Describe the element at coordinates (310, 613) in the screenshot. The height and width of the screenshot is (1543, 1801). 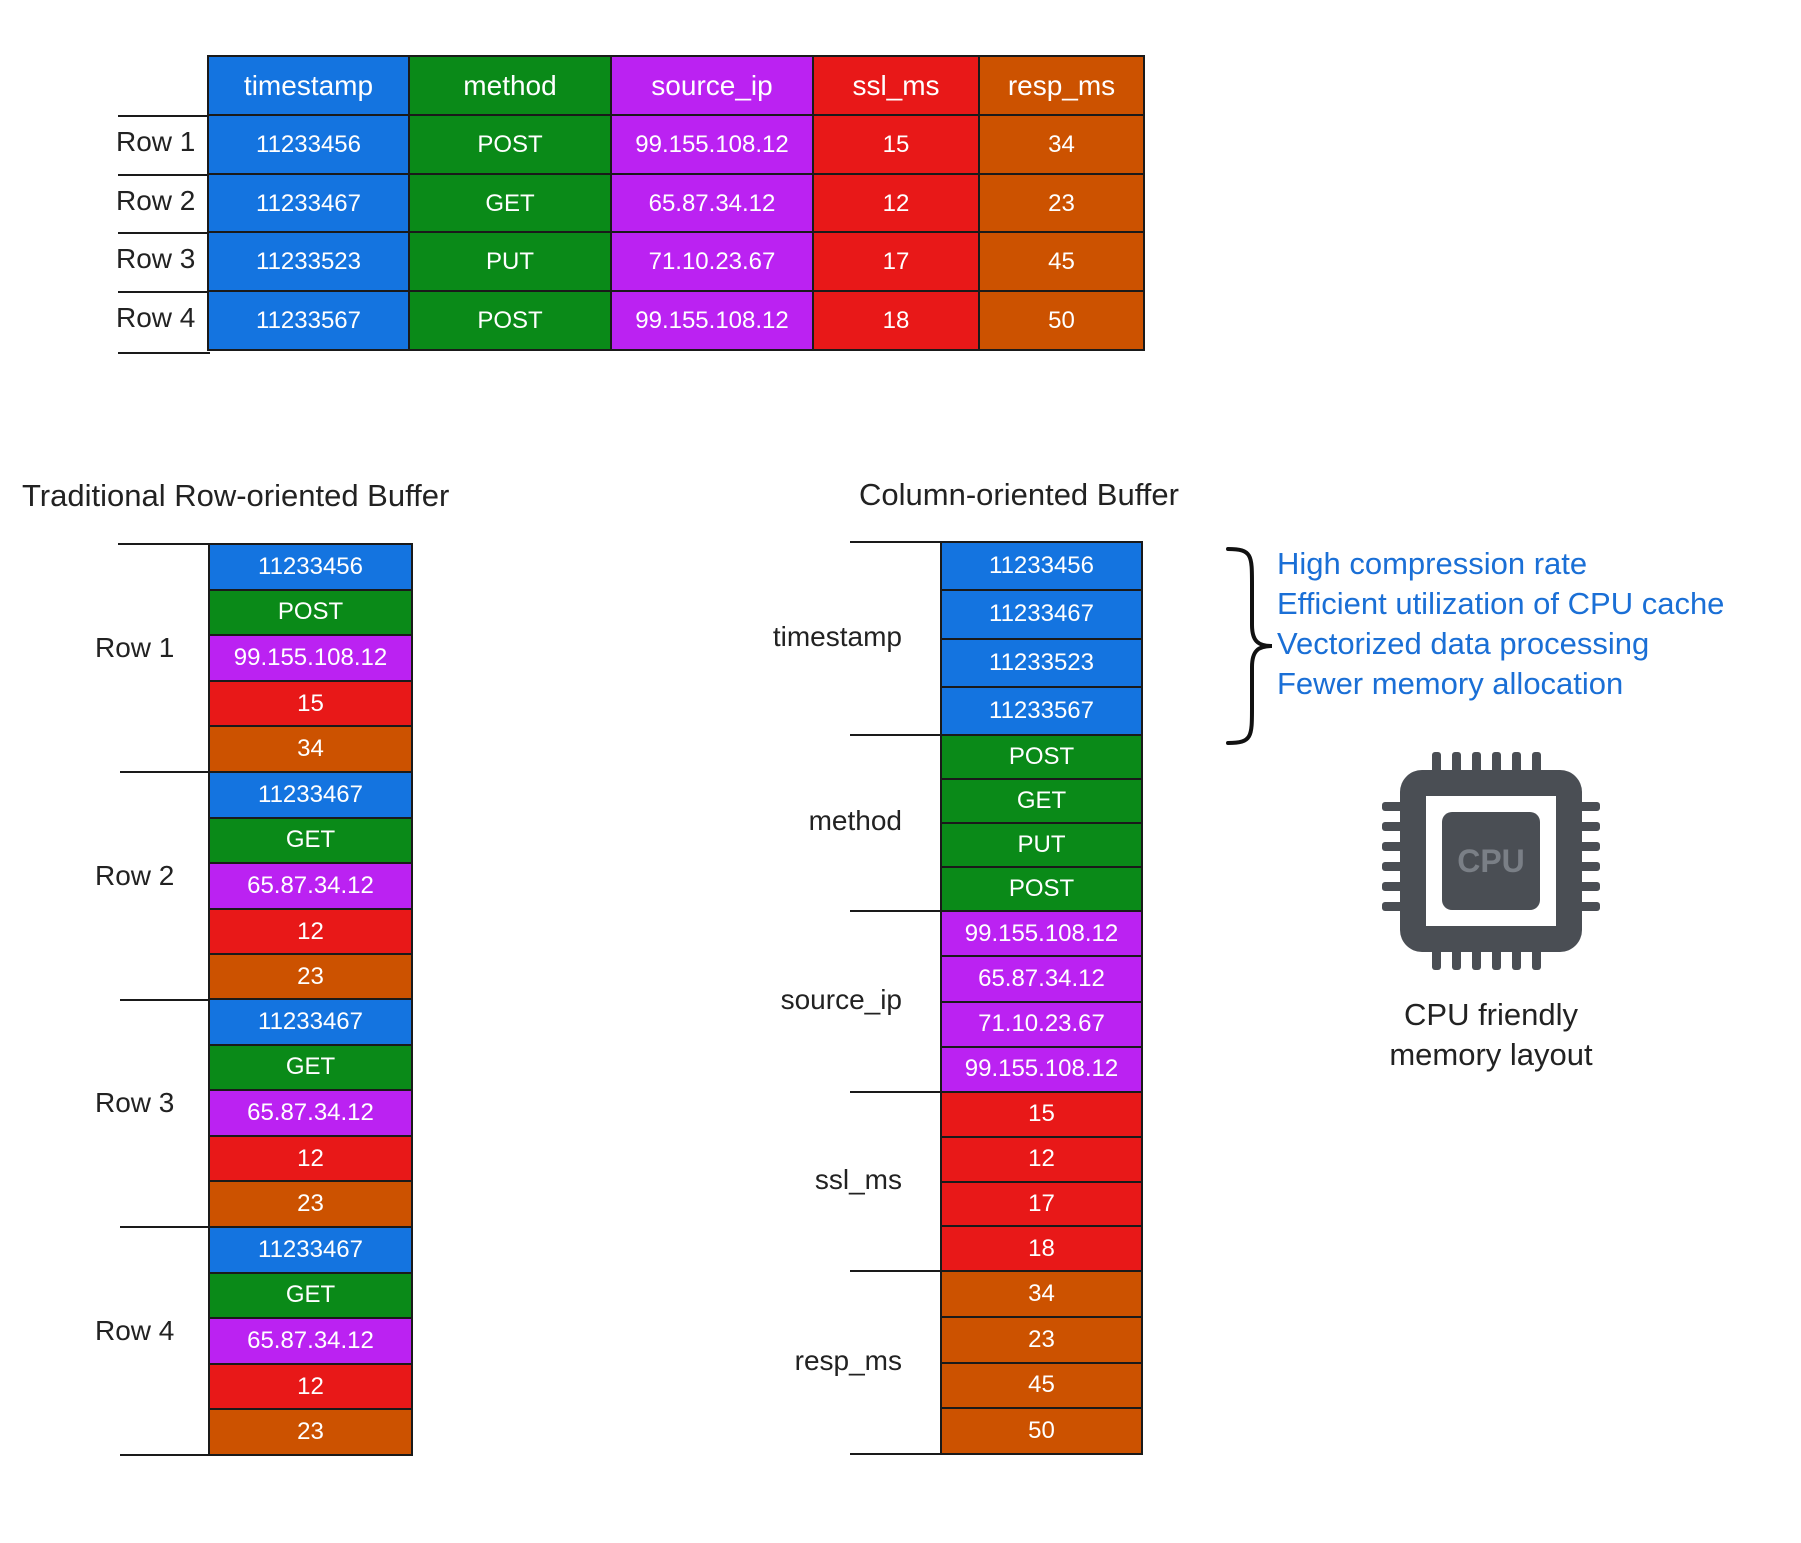
I see `row-buffer-cell: POST` at that location.